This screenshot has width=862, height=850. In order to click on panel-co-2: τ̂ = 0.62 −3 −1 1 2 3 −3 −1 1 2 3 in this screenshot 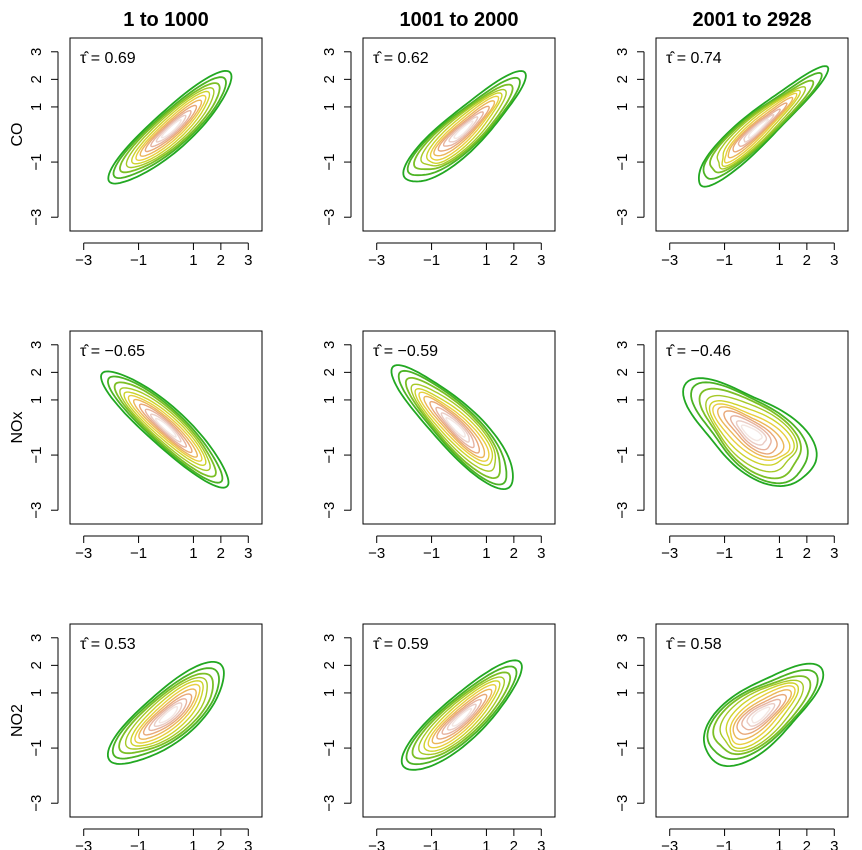, I will do `click(438, 153)`.